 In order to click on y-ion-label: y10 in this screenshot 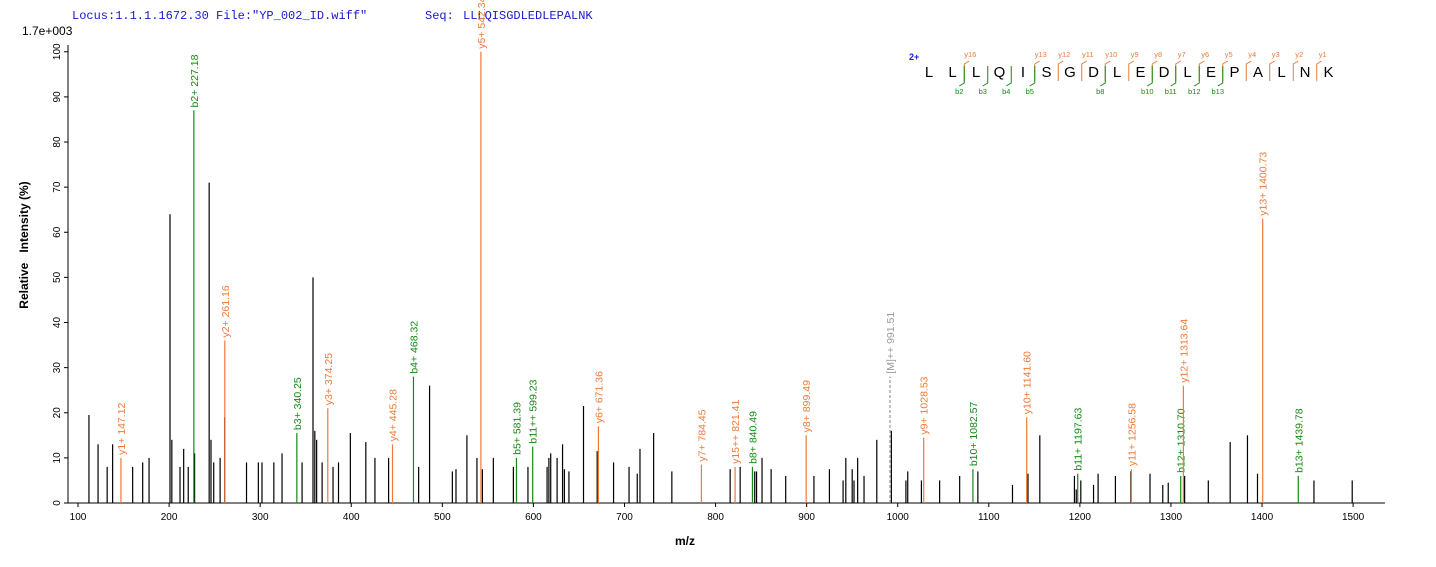, I will do `click(1111, 54)`.